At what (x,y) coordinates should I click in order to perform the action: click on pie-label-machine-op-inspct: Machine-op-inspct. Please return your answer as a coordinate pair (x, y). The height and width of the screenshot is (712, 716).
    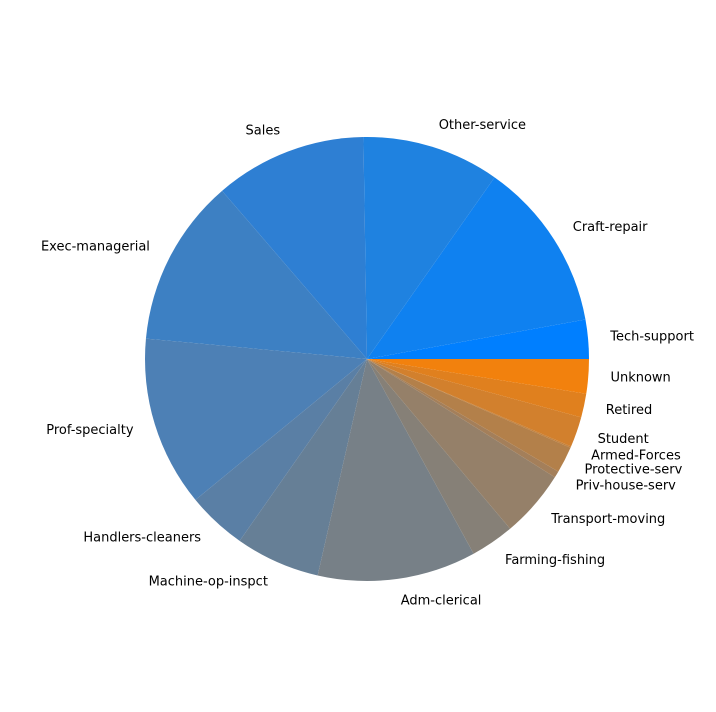
    Looking at the image, I should click on (208, 582).